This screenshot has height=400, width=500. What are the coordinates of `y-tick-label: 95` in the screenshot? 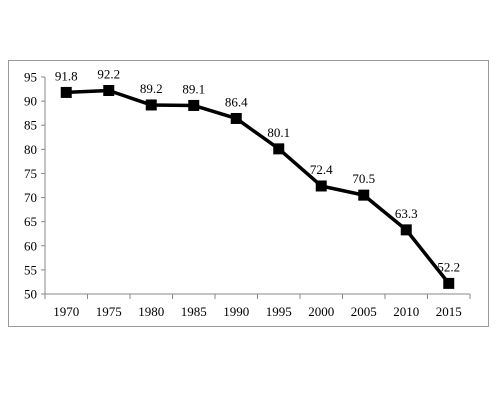 It's located at (30, 77).